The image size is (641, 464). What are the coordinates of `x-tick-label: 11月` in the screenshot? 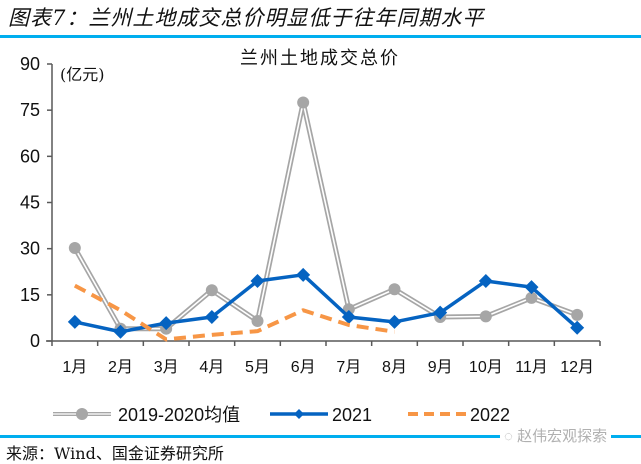 It's located at (531, 367).